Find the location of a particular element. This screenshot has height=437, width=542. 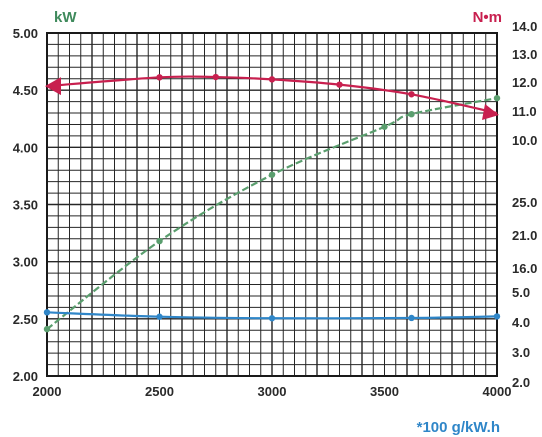

right-axis-tick-label: 21.0 is located at coordinates (524, 235).